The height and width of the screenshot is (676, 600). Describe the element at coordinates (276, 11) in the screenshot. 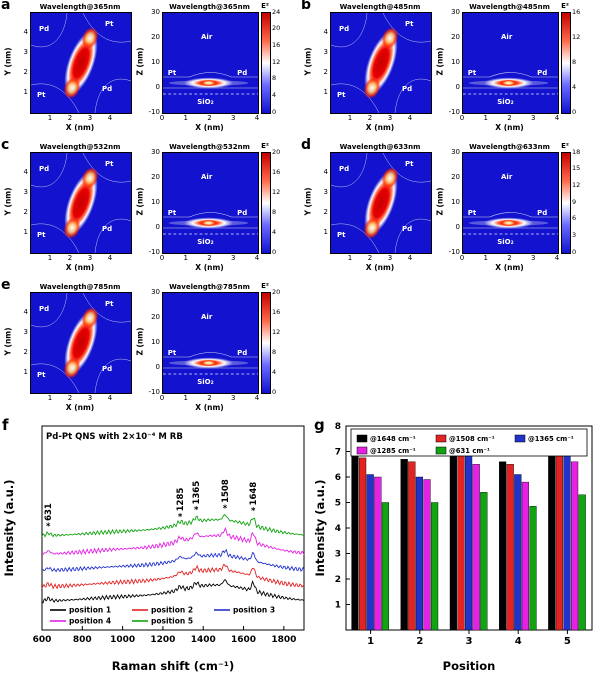

I see `colorbar-tick: 24` at that location.